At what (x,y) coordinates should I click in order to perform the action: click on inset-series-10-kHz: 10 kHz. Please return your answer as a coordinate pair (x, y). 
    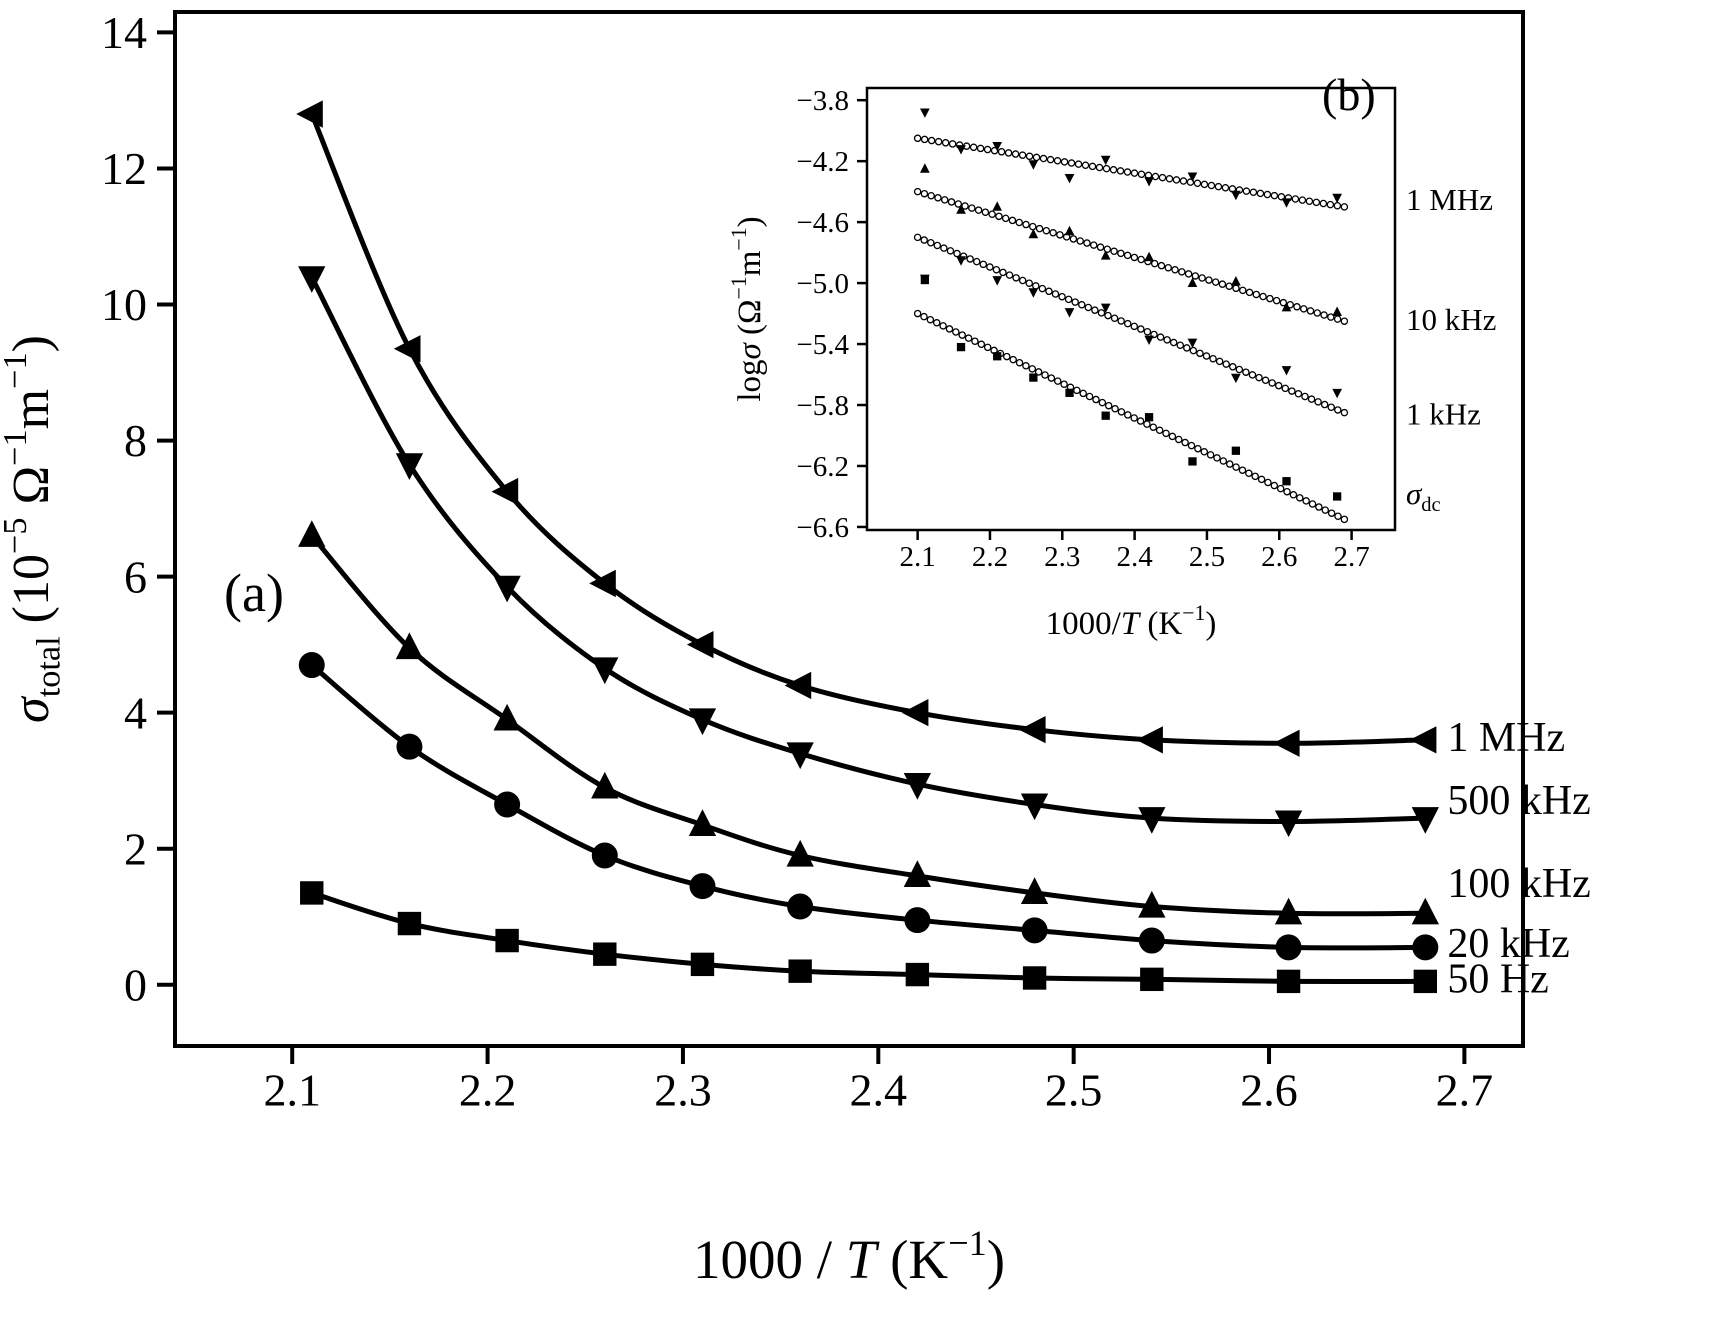
    Looking at the image, I should click on (1204, 250).